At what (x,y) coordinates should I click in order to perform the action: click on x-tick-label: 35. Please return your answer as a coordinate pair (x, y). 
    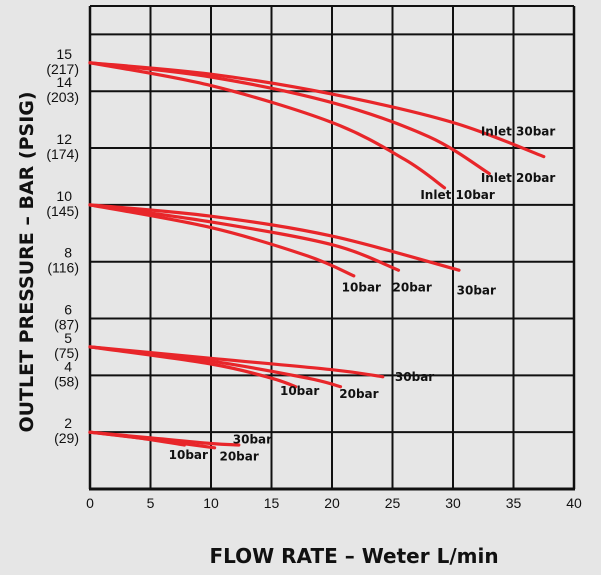
    Looking at the image, I should click on (514, 503).